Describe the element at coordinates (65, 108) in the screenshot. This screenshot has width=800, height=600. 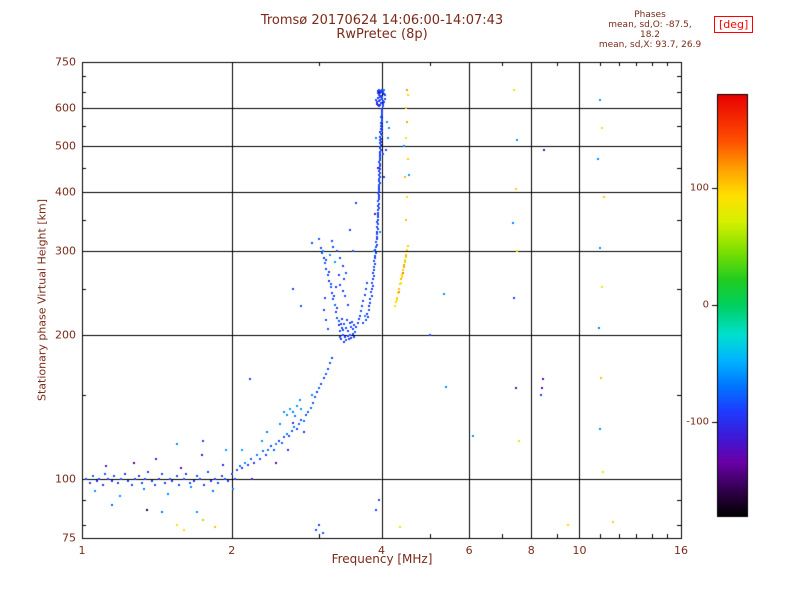
I see `y-tick-label-600: 600` at that location.